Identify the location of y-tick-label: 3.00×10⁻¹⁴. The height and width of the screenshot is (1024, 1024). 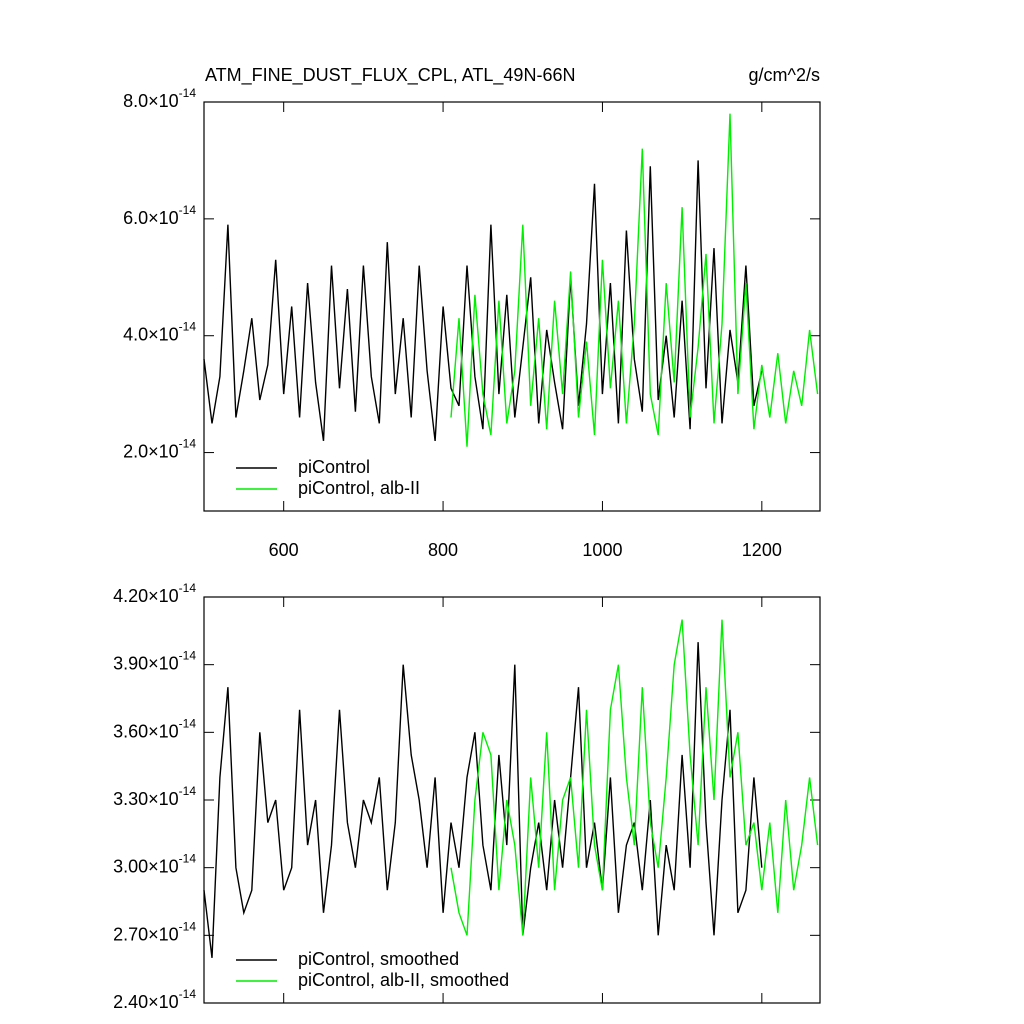
(154, 864).